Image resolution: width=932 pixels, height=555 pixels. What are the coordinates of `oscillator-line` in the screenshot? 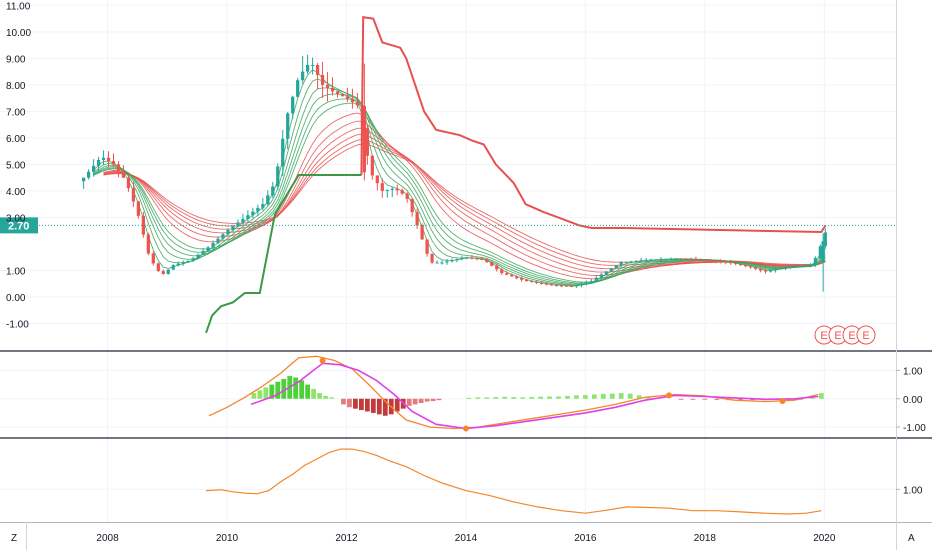 It's located at (514, 481).